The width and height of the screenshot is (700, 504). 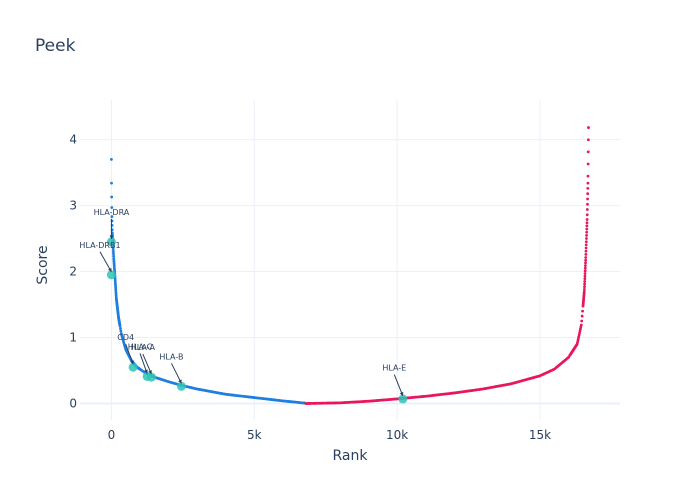 What do you see at coordinates (43, 264) in the screenshot?
I see `y-axis-title: Score` at bounding box center [43, 264].